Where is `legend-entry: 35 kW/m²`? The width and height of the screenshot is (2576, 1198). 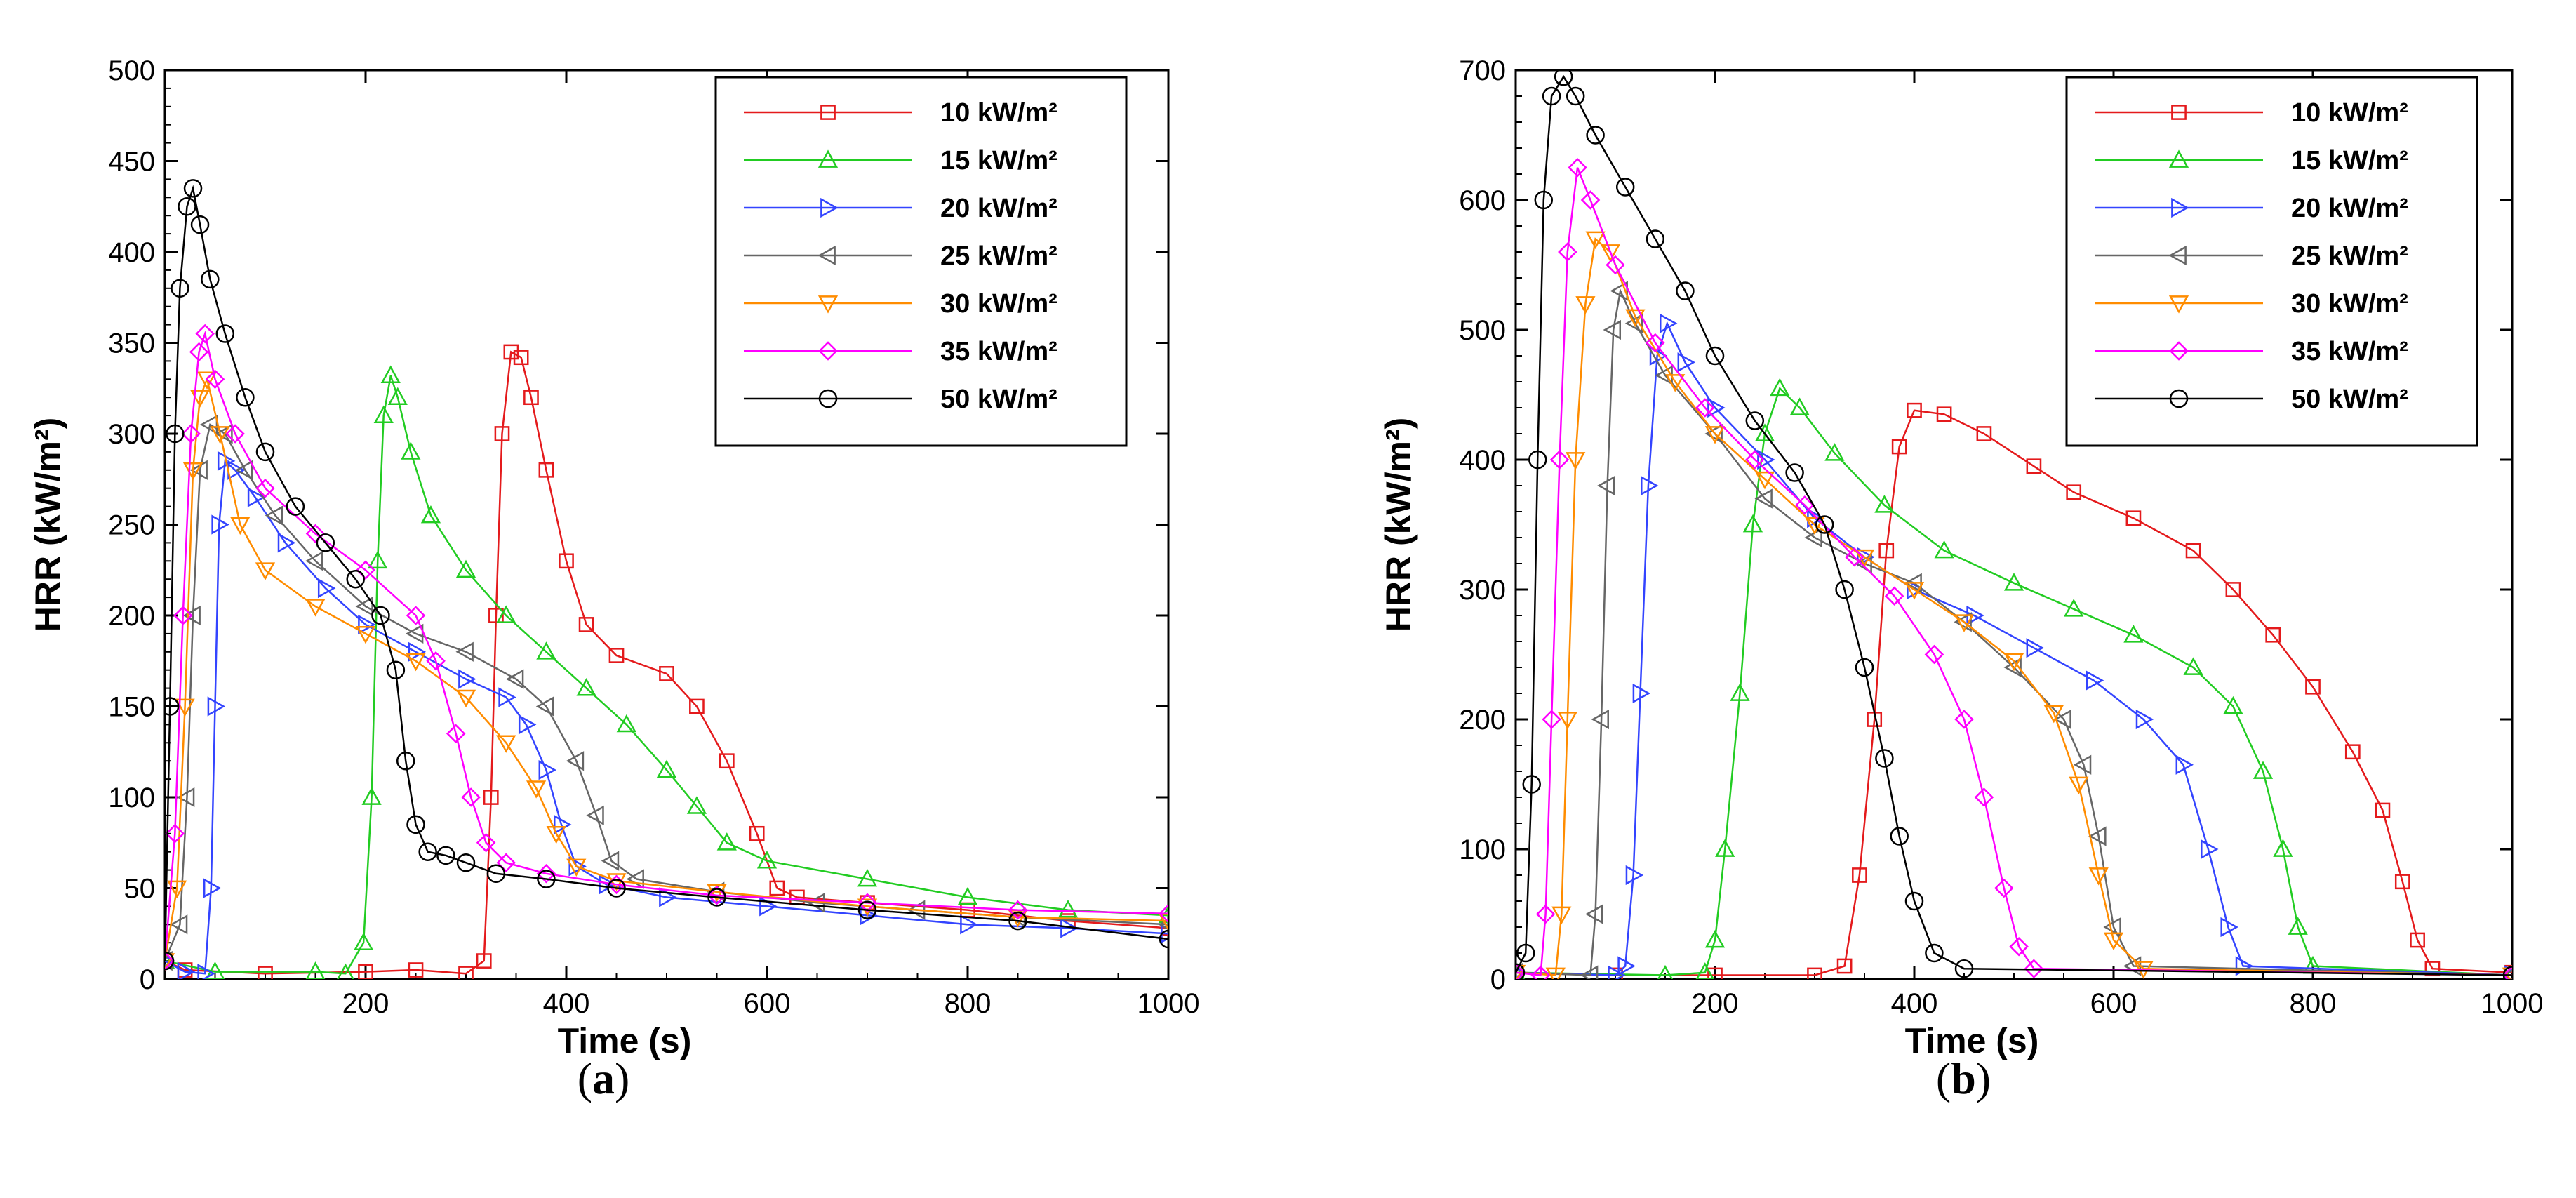 legend-entry: 35 kW/m² is located at coordinates (998, 352).